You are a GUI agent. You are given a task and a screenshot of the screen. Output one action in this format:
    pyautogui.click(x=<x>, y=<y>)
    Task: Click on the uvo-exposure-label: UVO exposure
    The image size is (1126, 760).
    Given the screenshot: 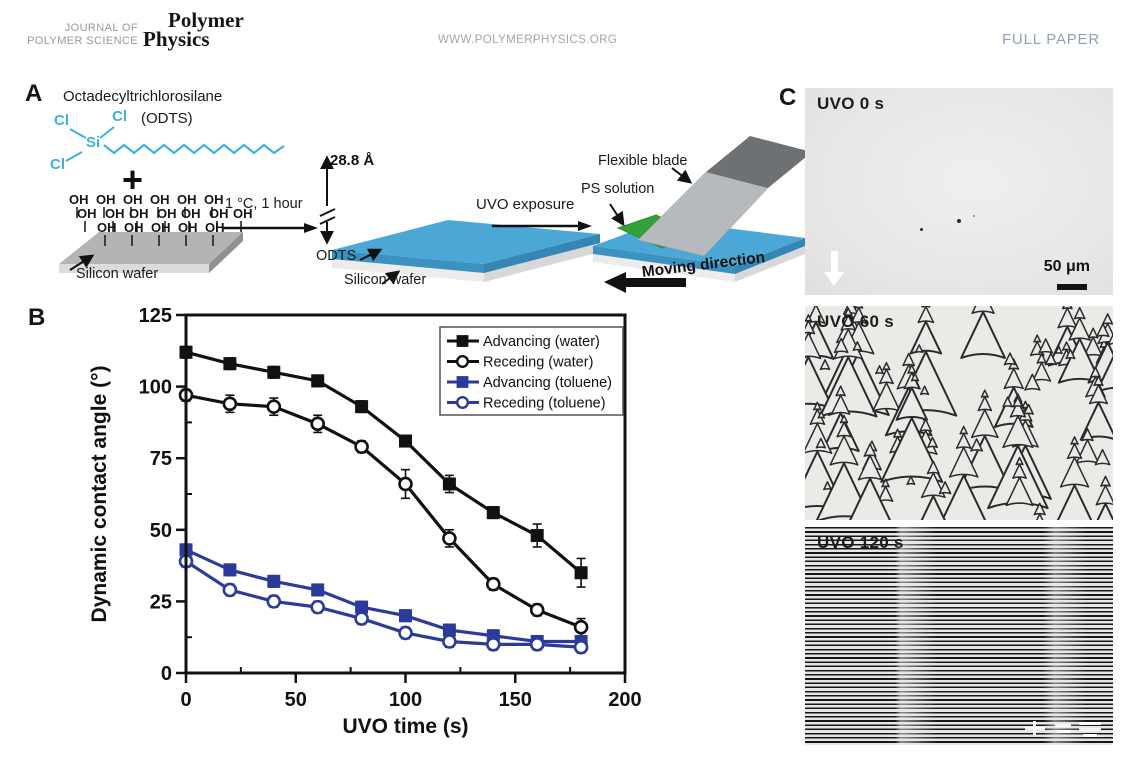 What is the action you would take?
    pyautogui.click(x=525, y=204)
    